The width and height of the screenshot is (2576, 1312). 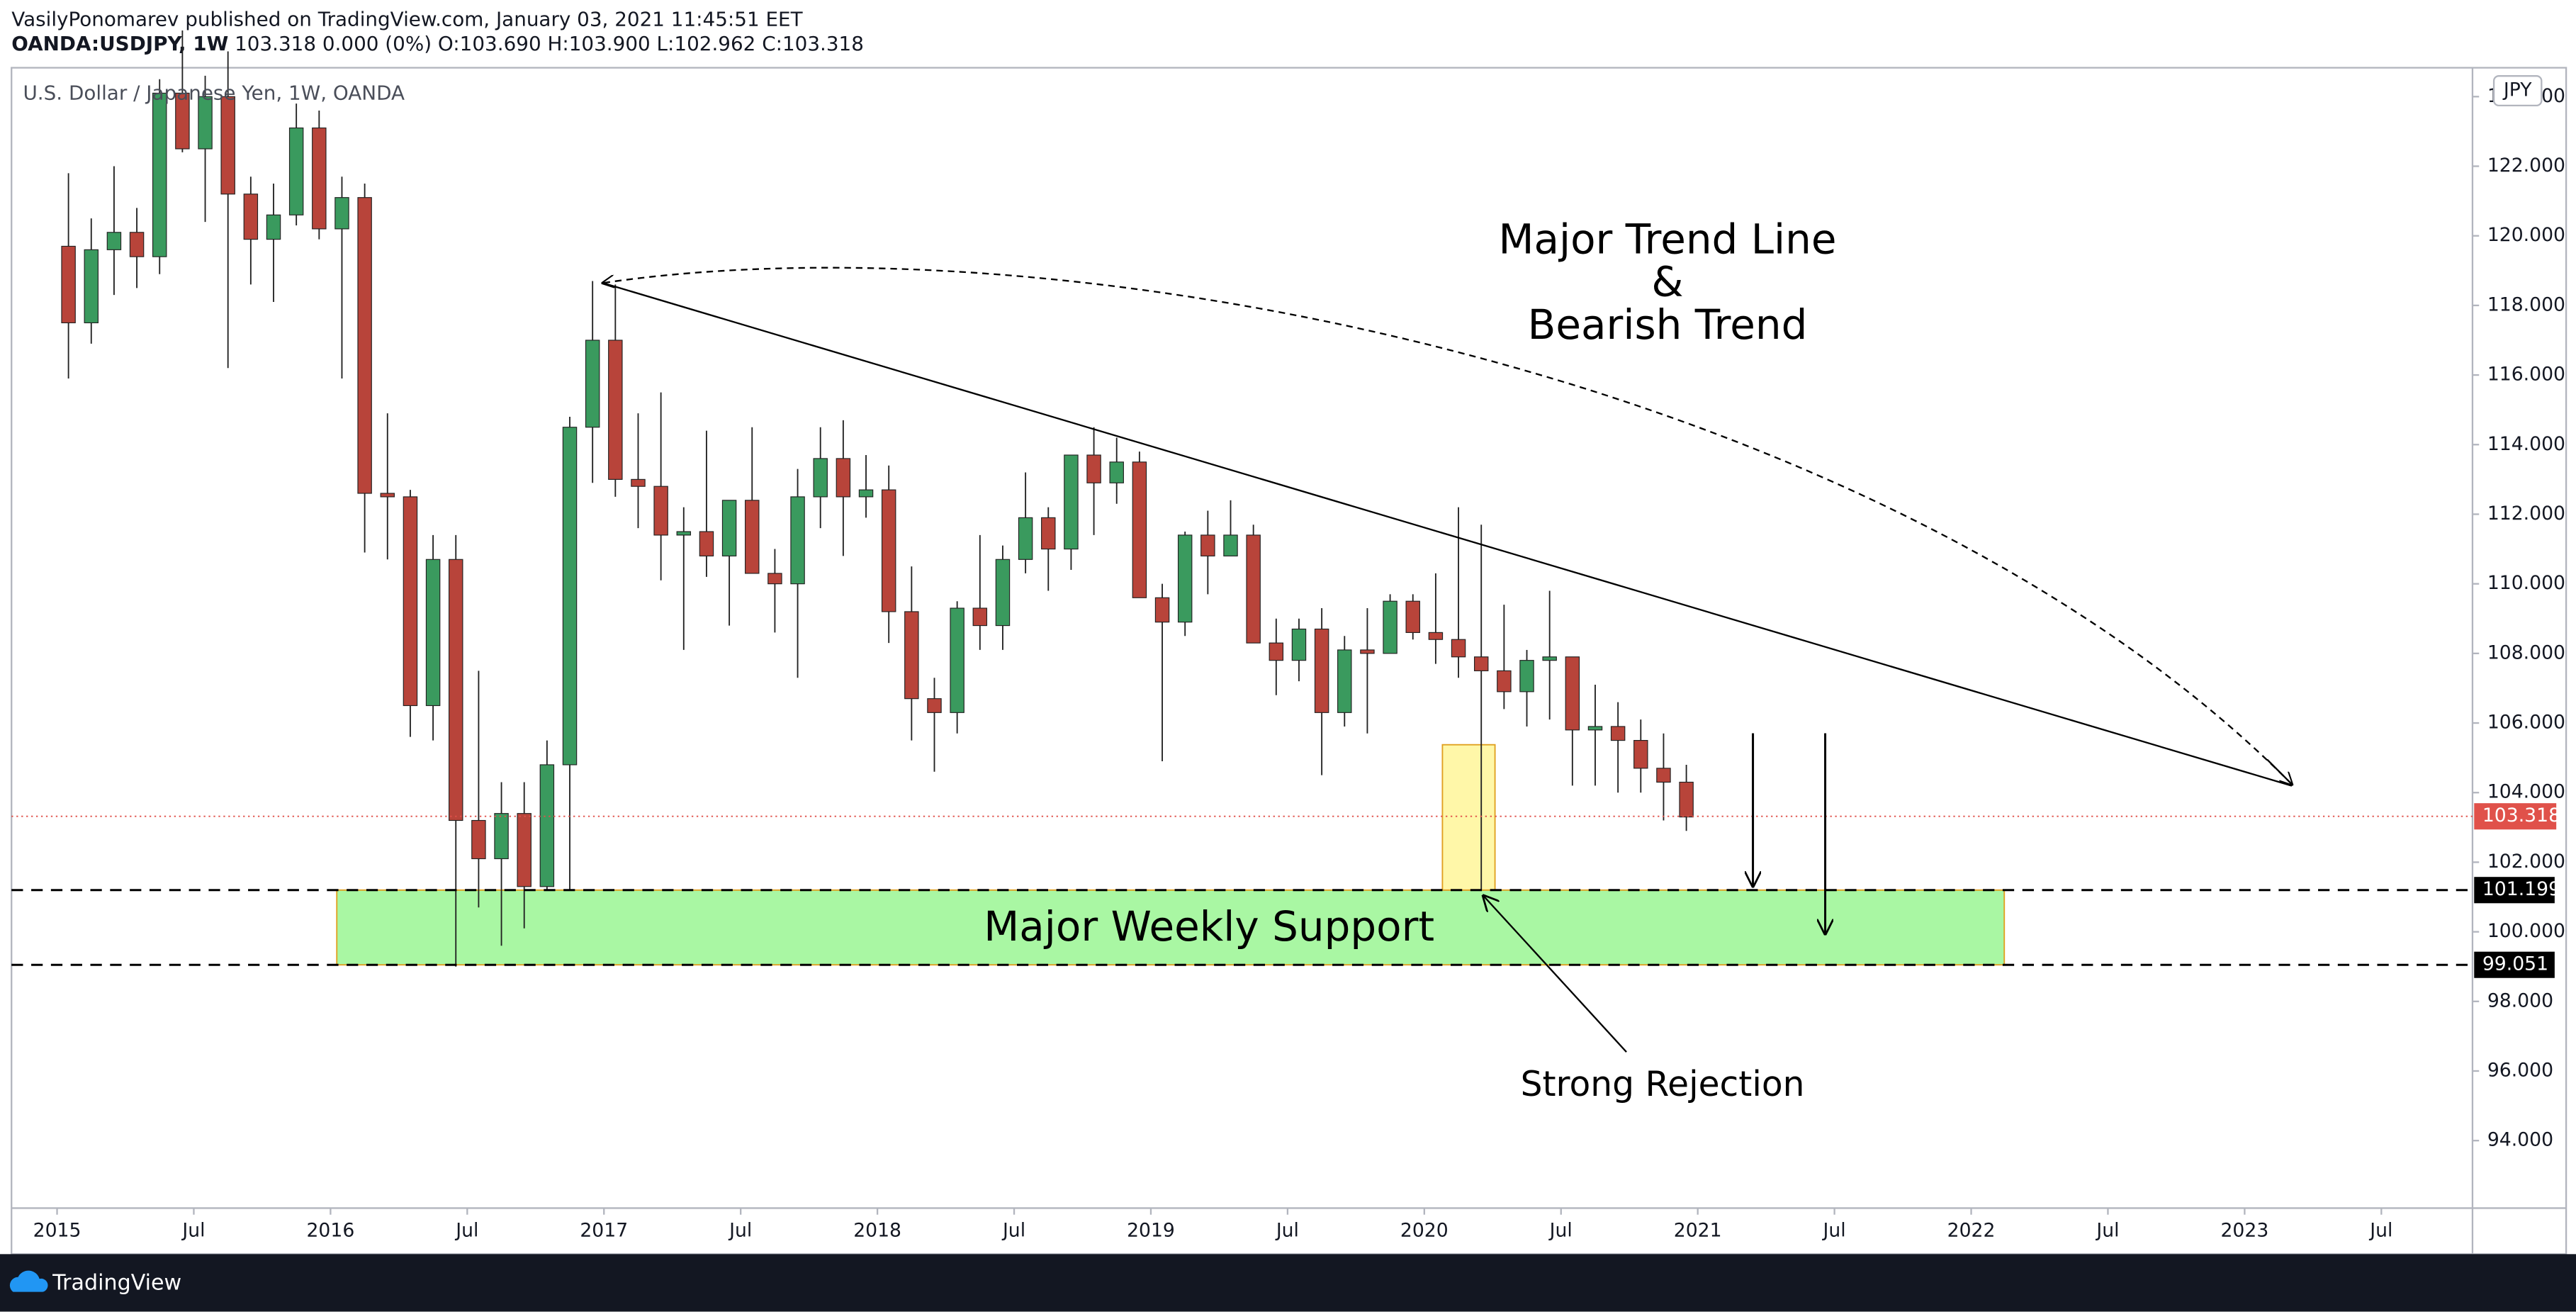 What do you see at coordinates (877, 1230) in the screenshot?
I see `x-tick-label: 2018` at bounding box center [877, 1230].